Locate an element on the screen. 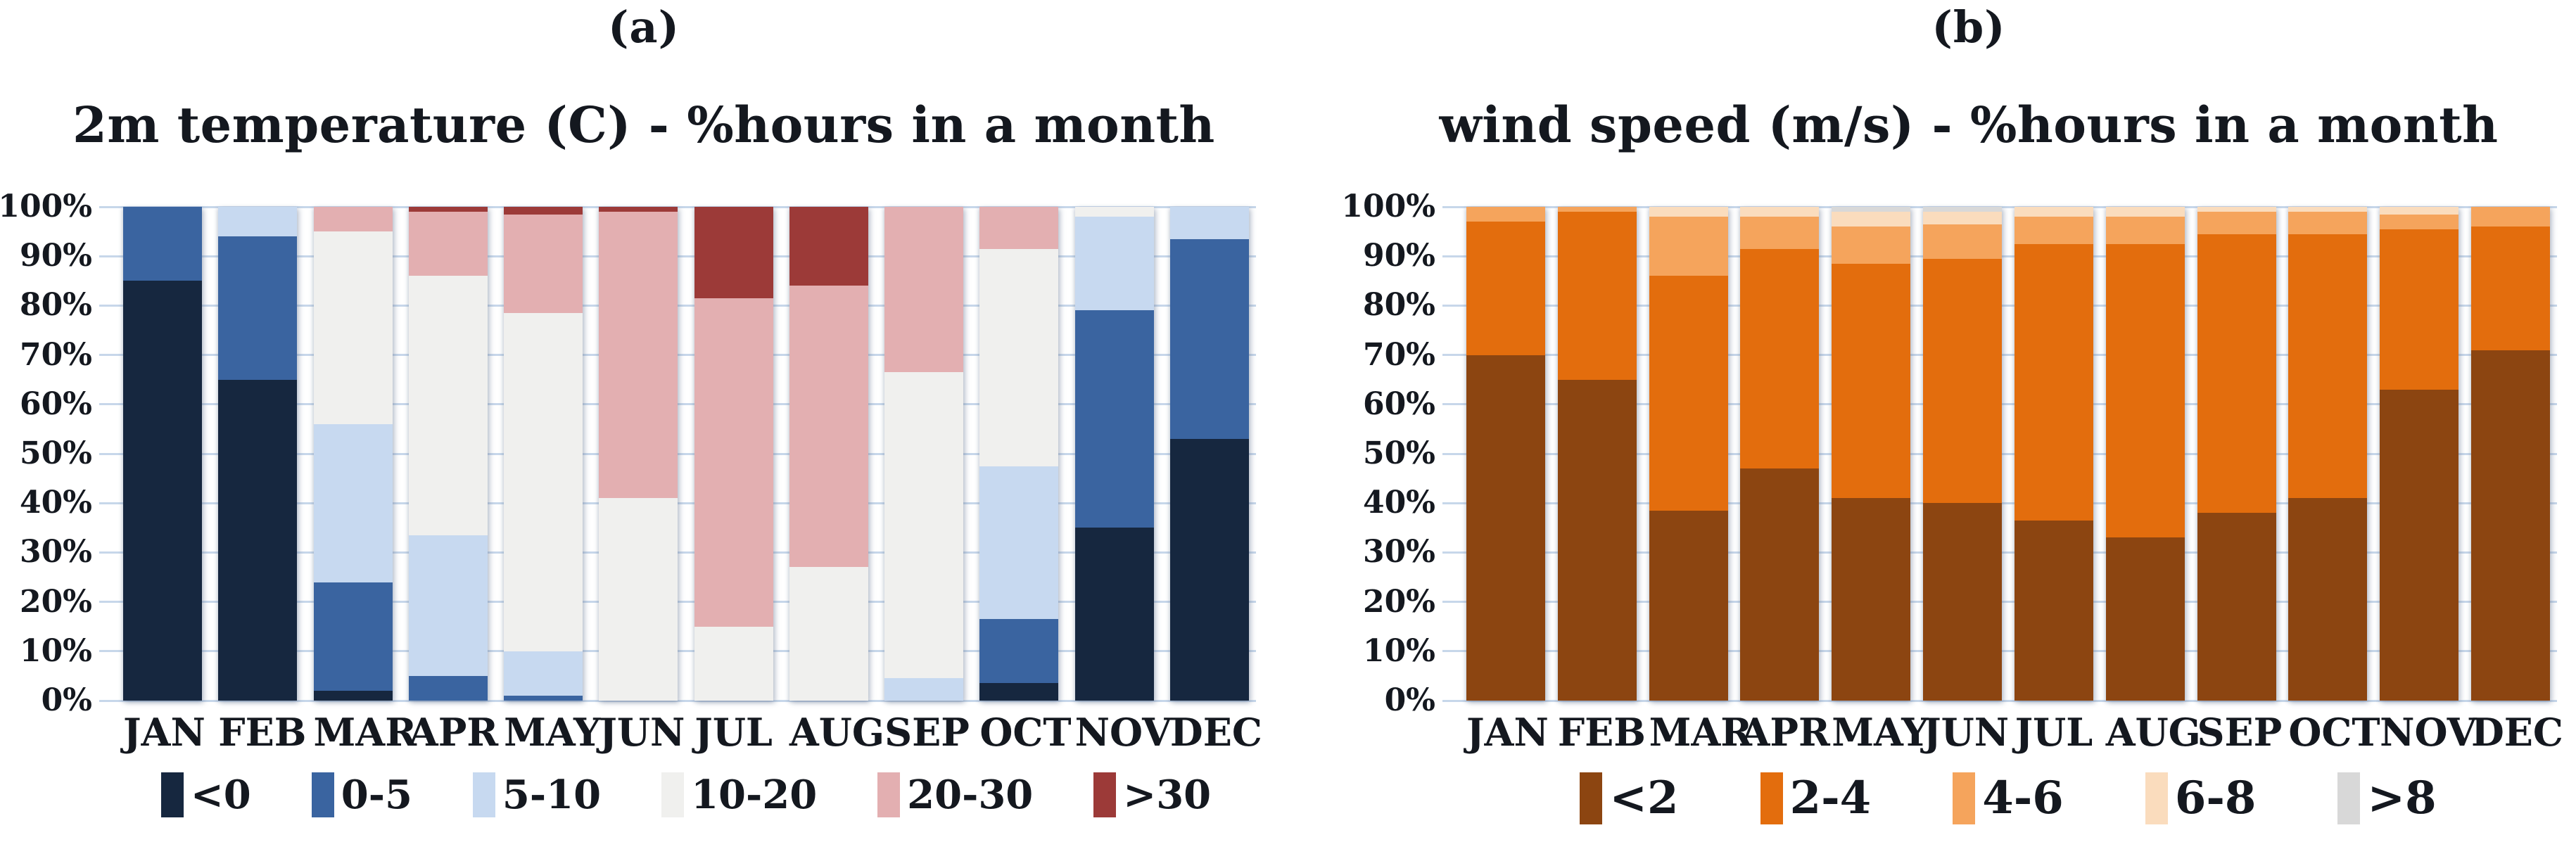 Image resolution: width=2576 pixels, height=842 pixels. x-axis-label-apr: APR is located at coordinates (1785, 732).